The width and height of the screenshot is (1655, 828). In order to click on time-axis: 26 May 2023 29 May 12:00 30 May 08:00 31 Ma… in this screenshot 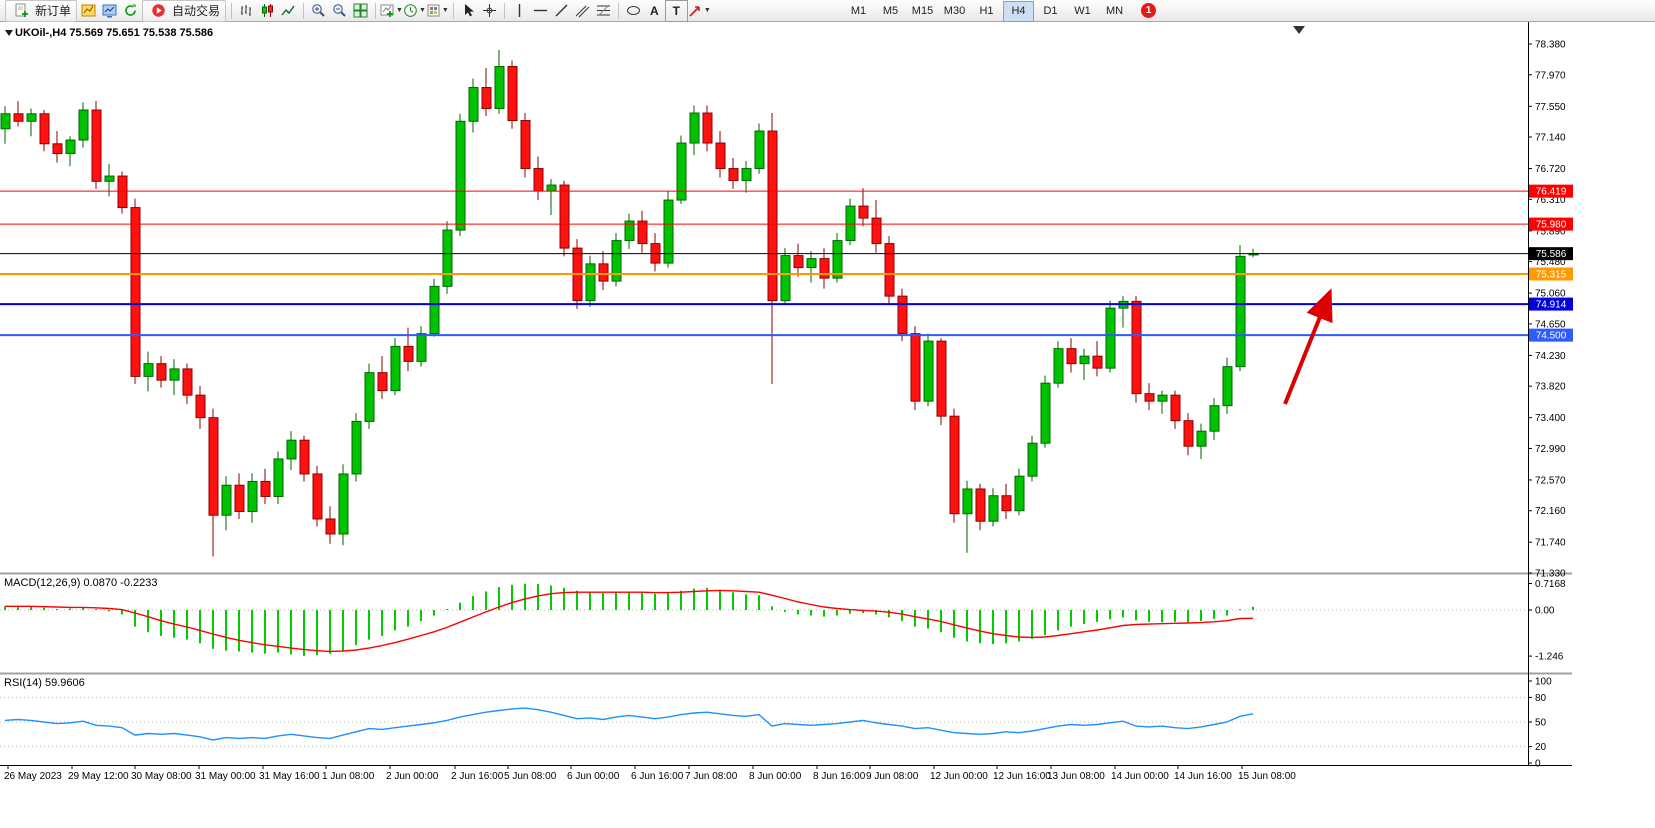, I will do `click(650, 773)`.